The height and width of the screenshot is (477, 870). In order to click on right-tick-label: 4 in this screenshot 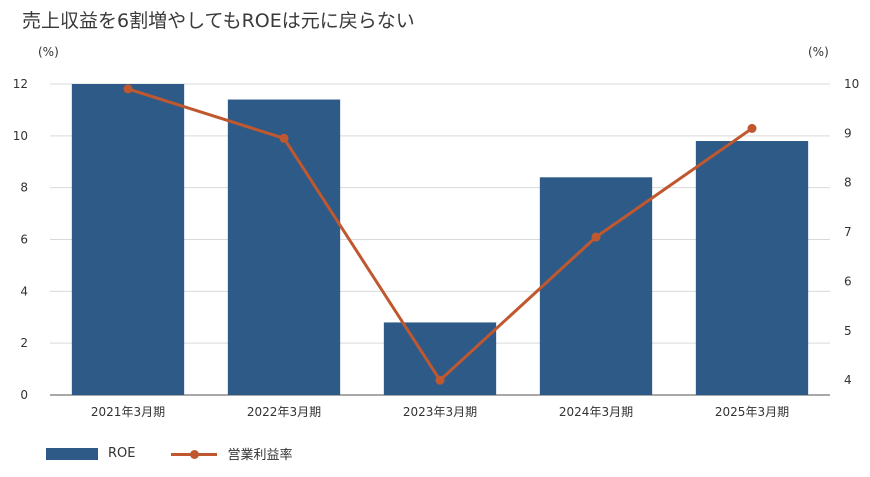, I will do `click(848, 380)`.